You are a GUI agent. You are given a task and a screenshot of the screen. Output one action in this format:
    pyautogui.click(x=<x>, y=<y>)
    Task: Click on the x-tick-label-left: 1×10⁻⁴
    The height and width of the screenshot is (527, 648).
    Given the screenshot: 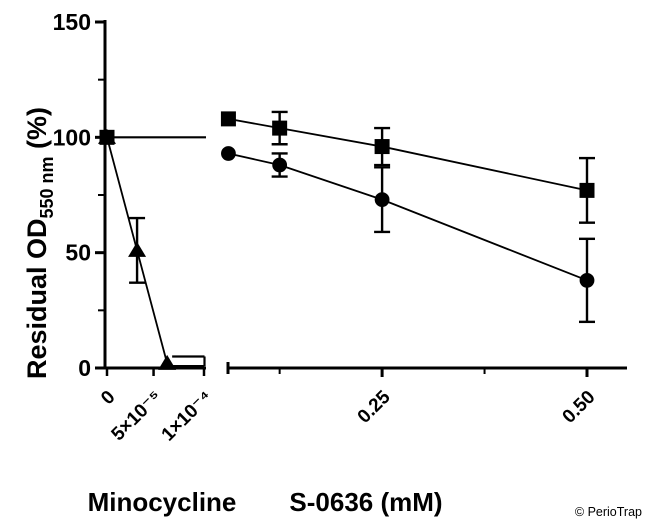 What is the action you would take?
    pyautogui.click(x=187, y=416)
    